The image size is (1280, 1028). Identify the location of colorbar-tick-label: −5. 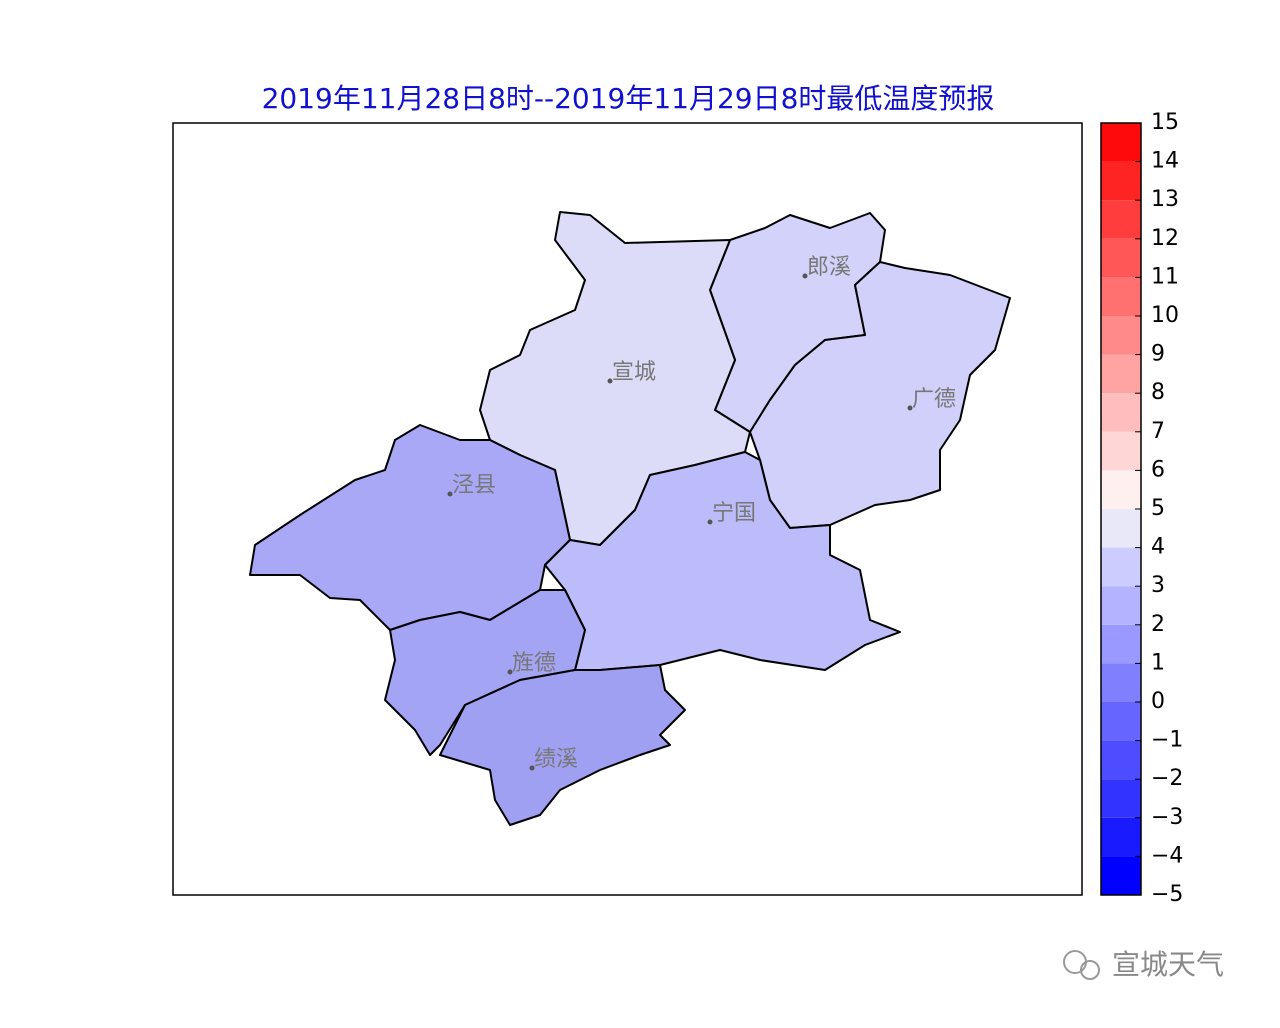
(1167, 894).